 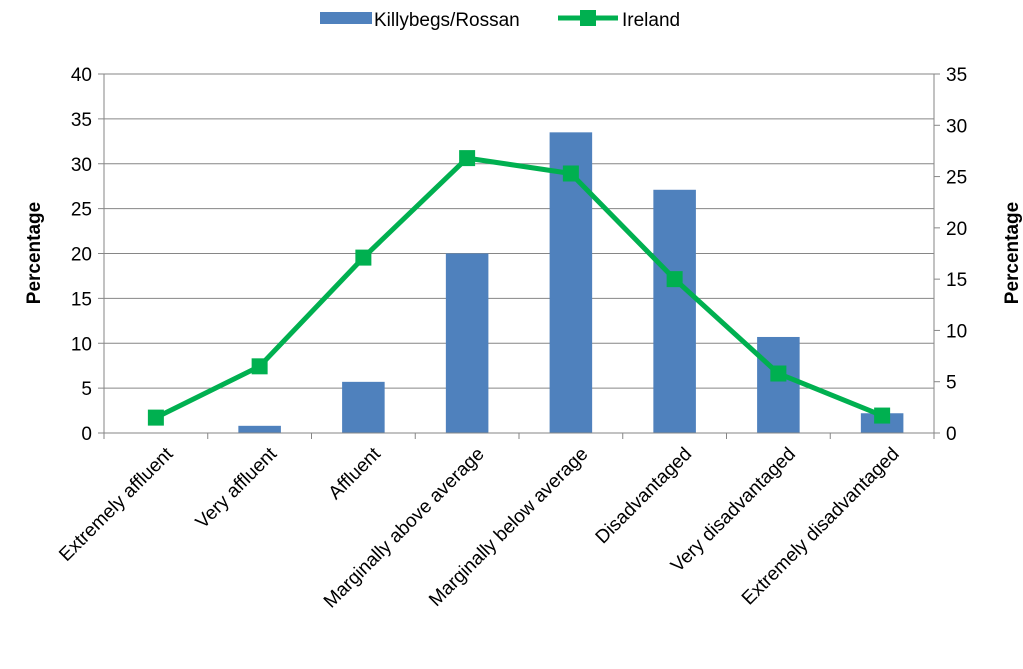 I want to click on left-axis-ticks: 0 5 10 15 20 25 30 35 40, so click(x=81, y=255).